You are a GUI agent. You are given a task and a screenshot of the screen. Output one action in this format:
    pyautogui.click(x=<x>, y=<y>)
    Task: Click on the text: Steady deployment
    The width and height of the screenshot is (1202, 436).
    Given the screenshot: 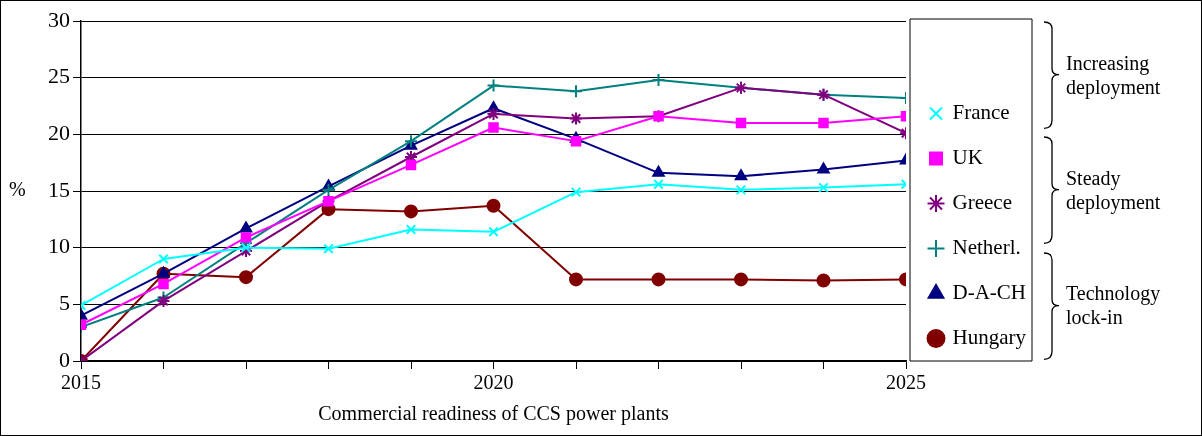 What is the action you would take?
    pyautogui.click(x=1114, y=190)
    